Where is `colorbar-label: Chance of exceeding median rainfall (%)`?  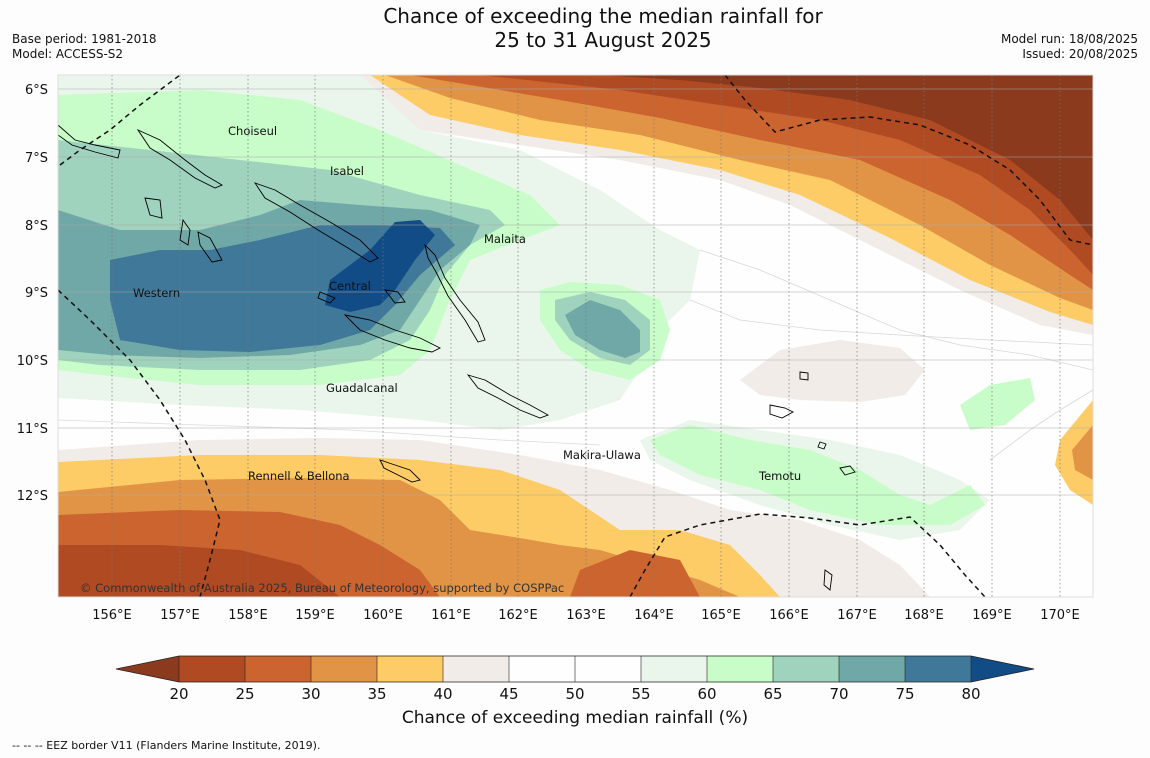
colorbar-label: Chance of exceeding median rainfall (%) is located at coordinates (575, 718).